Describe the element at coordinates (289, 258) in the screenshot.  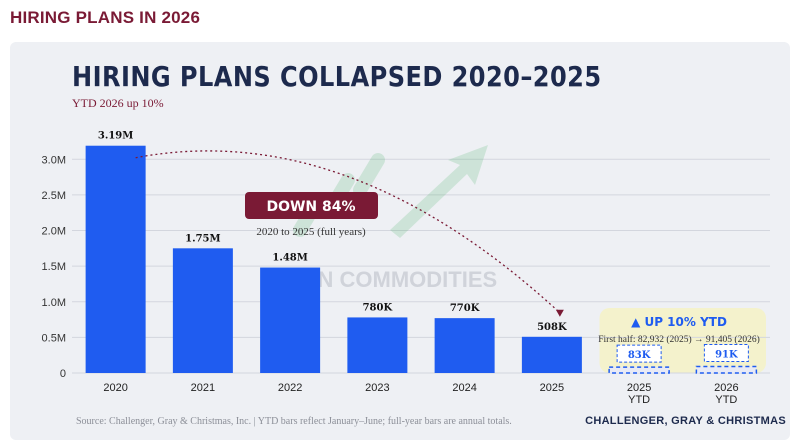
I see `bar-value-label: 1.48M` at that location.